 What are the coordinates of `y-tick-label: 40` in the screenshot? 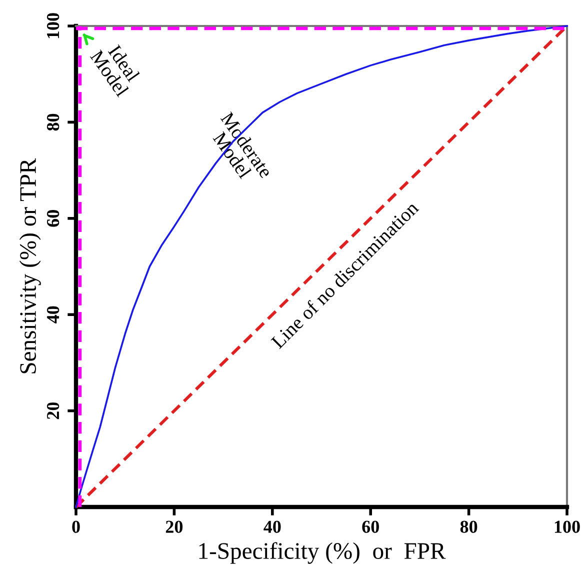 It's located at (53, 315).